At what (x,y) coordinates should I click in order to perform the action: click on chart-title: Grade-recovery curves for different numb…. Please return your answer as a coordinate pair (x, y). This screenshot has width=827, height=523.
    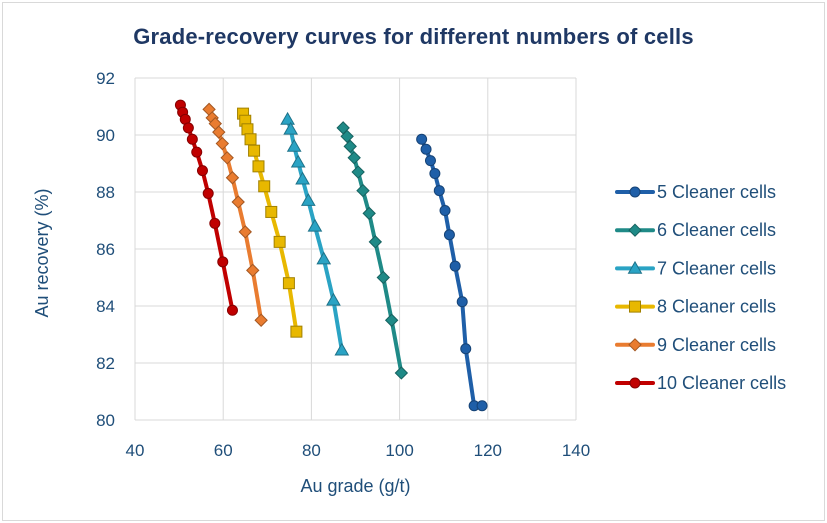
    Looking at the image, I should click on (413, 36).